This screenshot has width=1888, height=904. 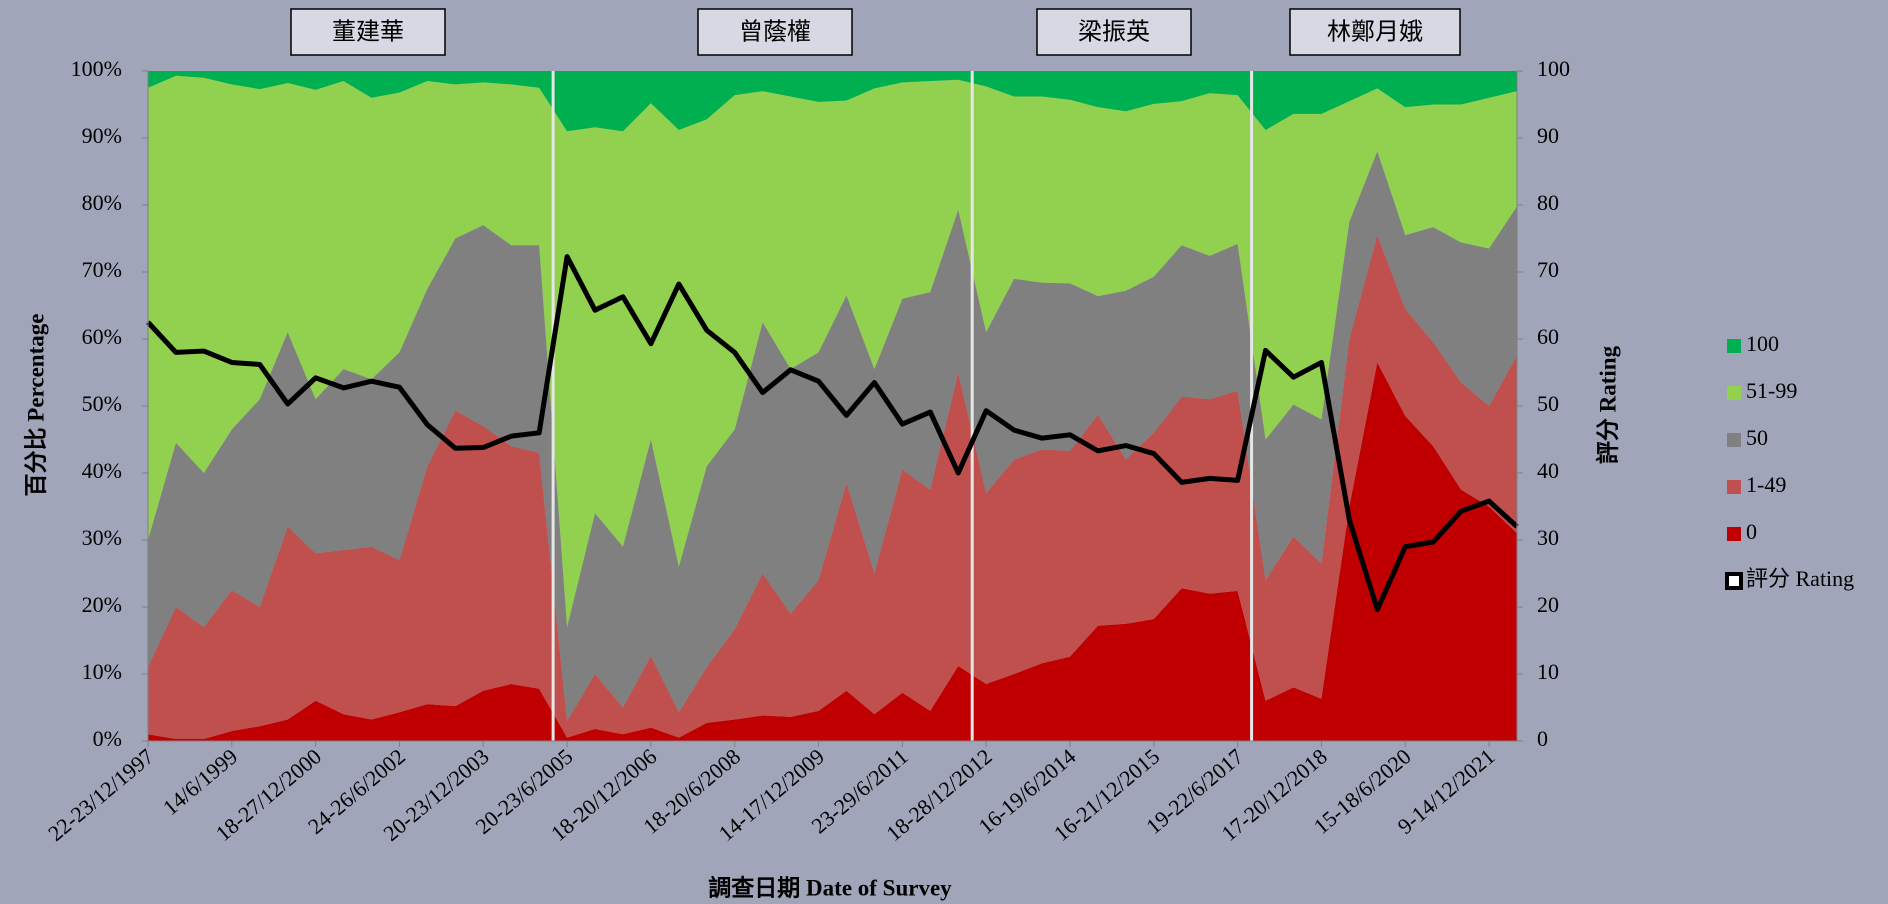 I want to click on y-tick-label: 50%, so click(x=102, y=403).